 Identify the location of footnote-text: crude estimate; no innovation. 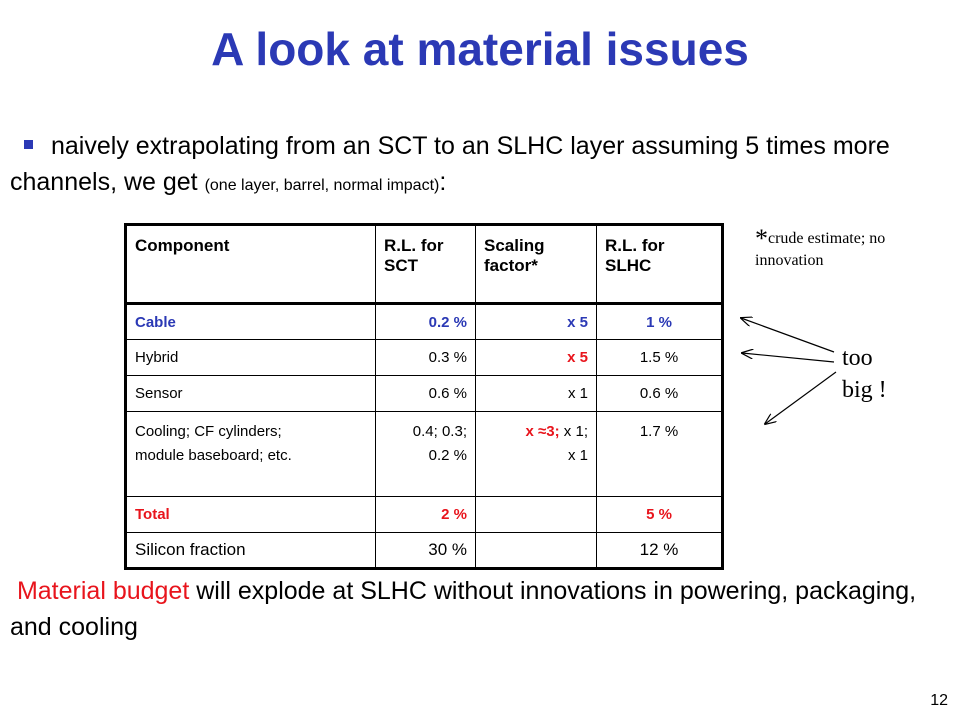
(820, 249).